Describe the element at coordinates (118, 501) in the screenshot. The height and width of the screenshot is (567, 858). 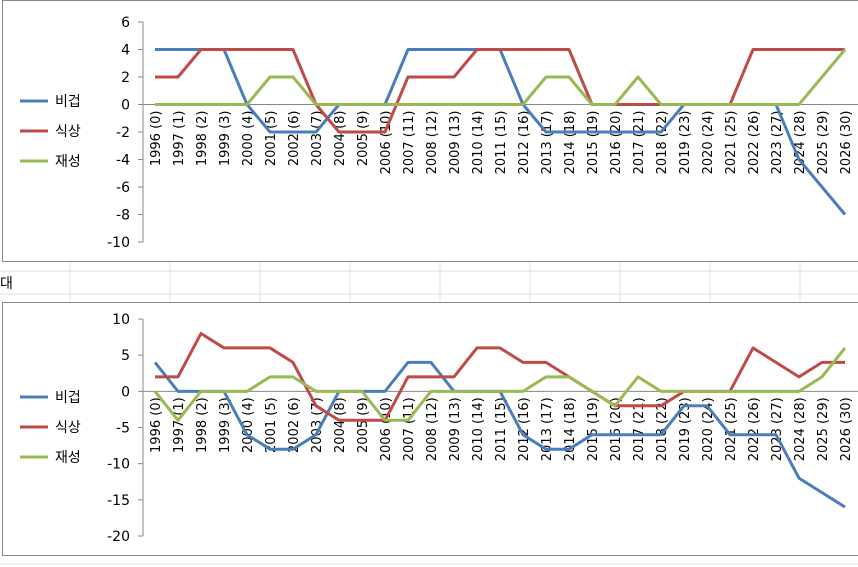
I see `y-tick-label: -15` at that location.